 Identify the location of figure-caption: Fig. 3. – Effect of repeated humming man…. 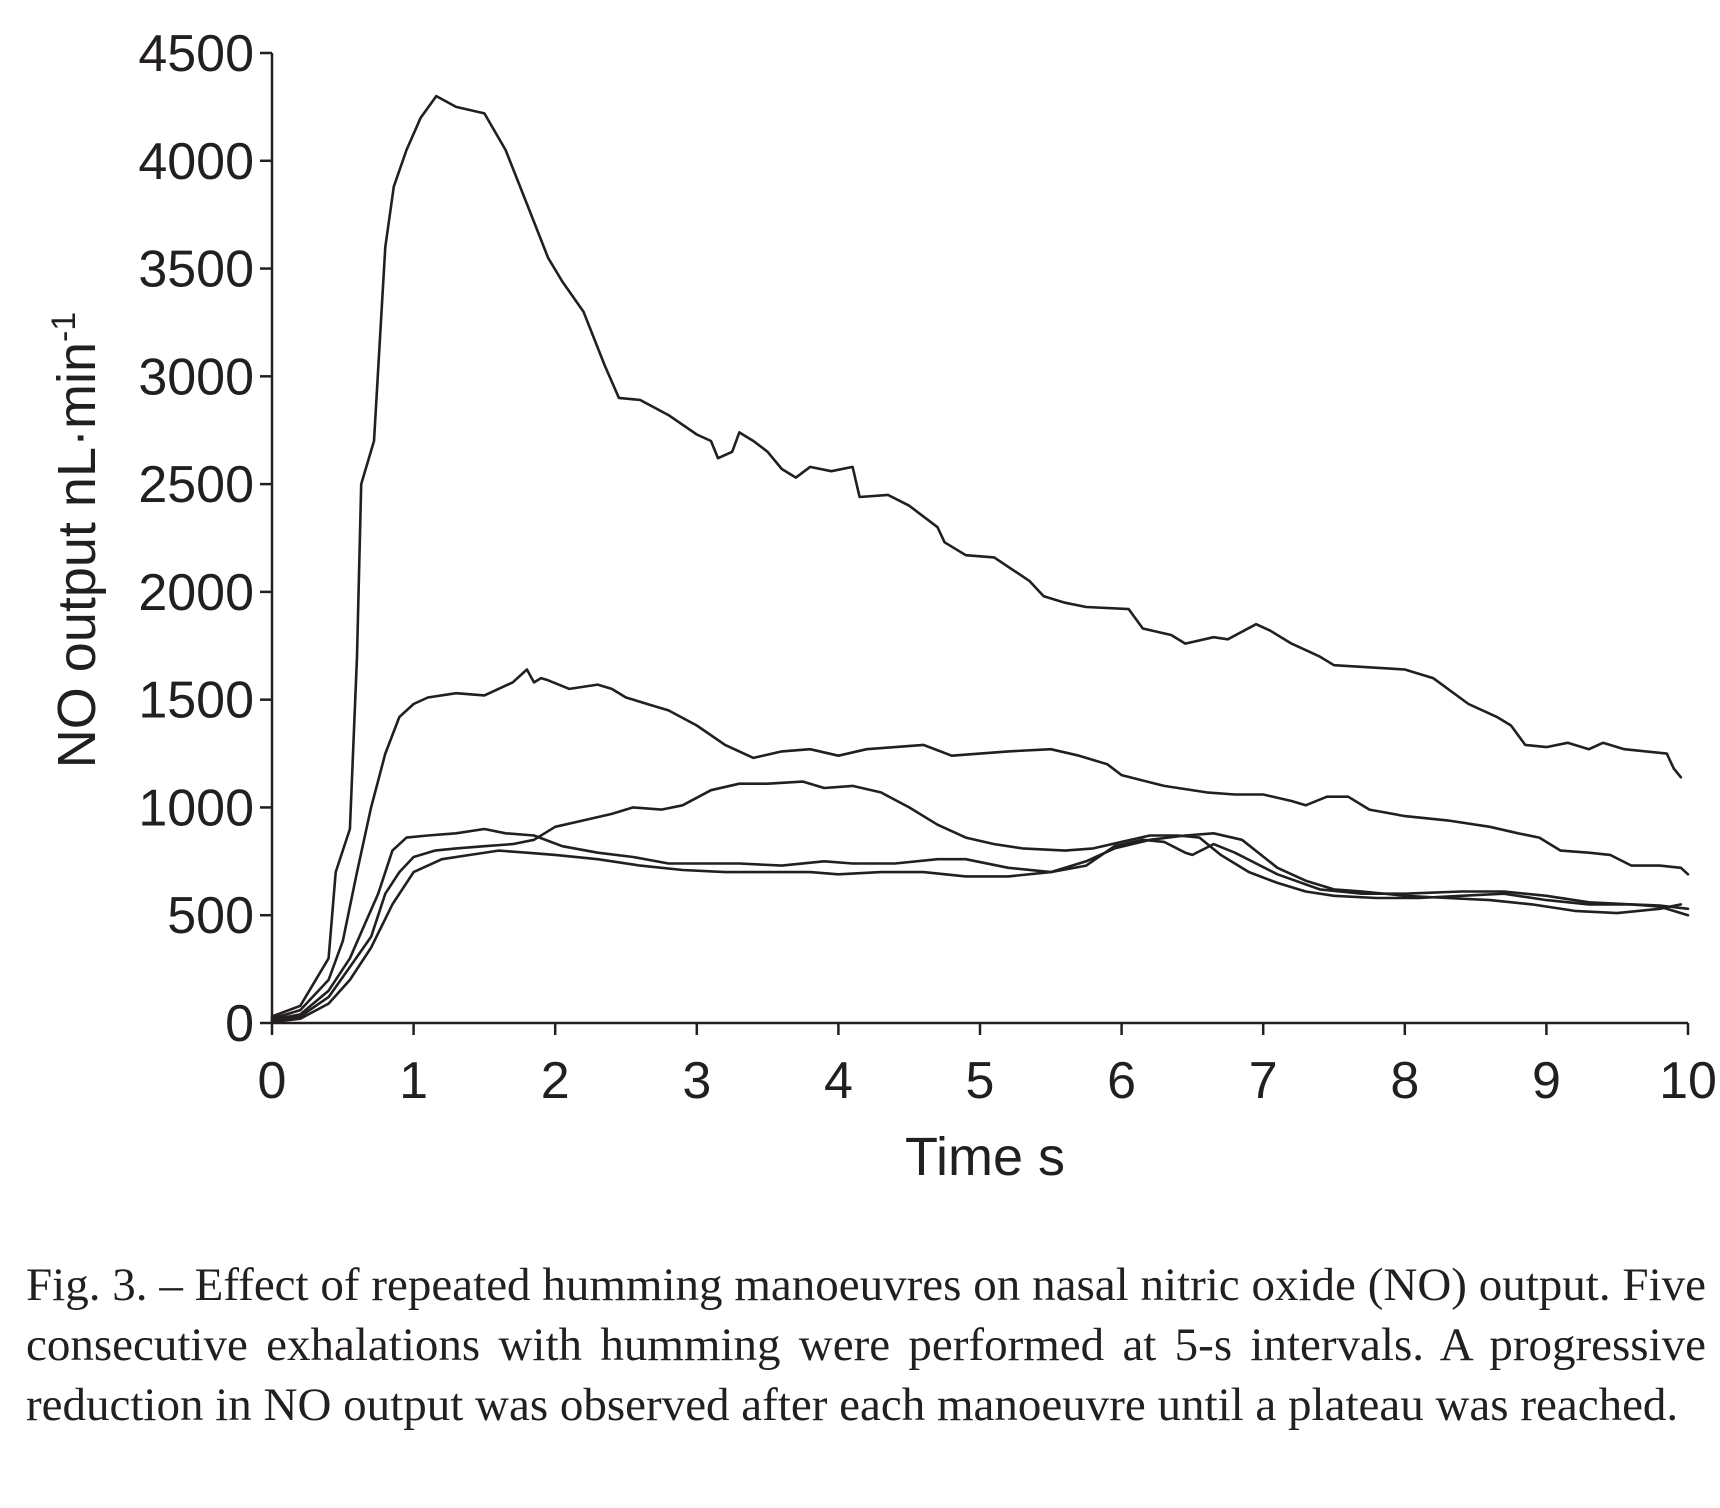
(866, 1345).